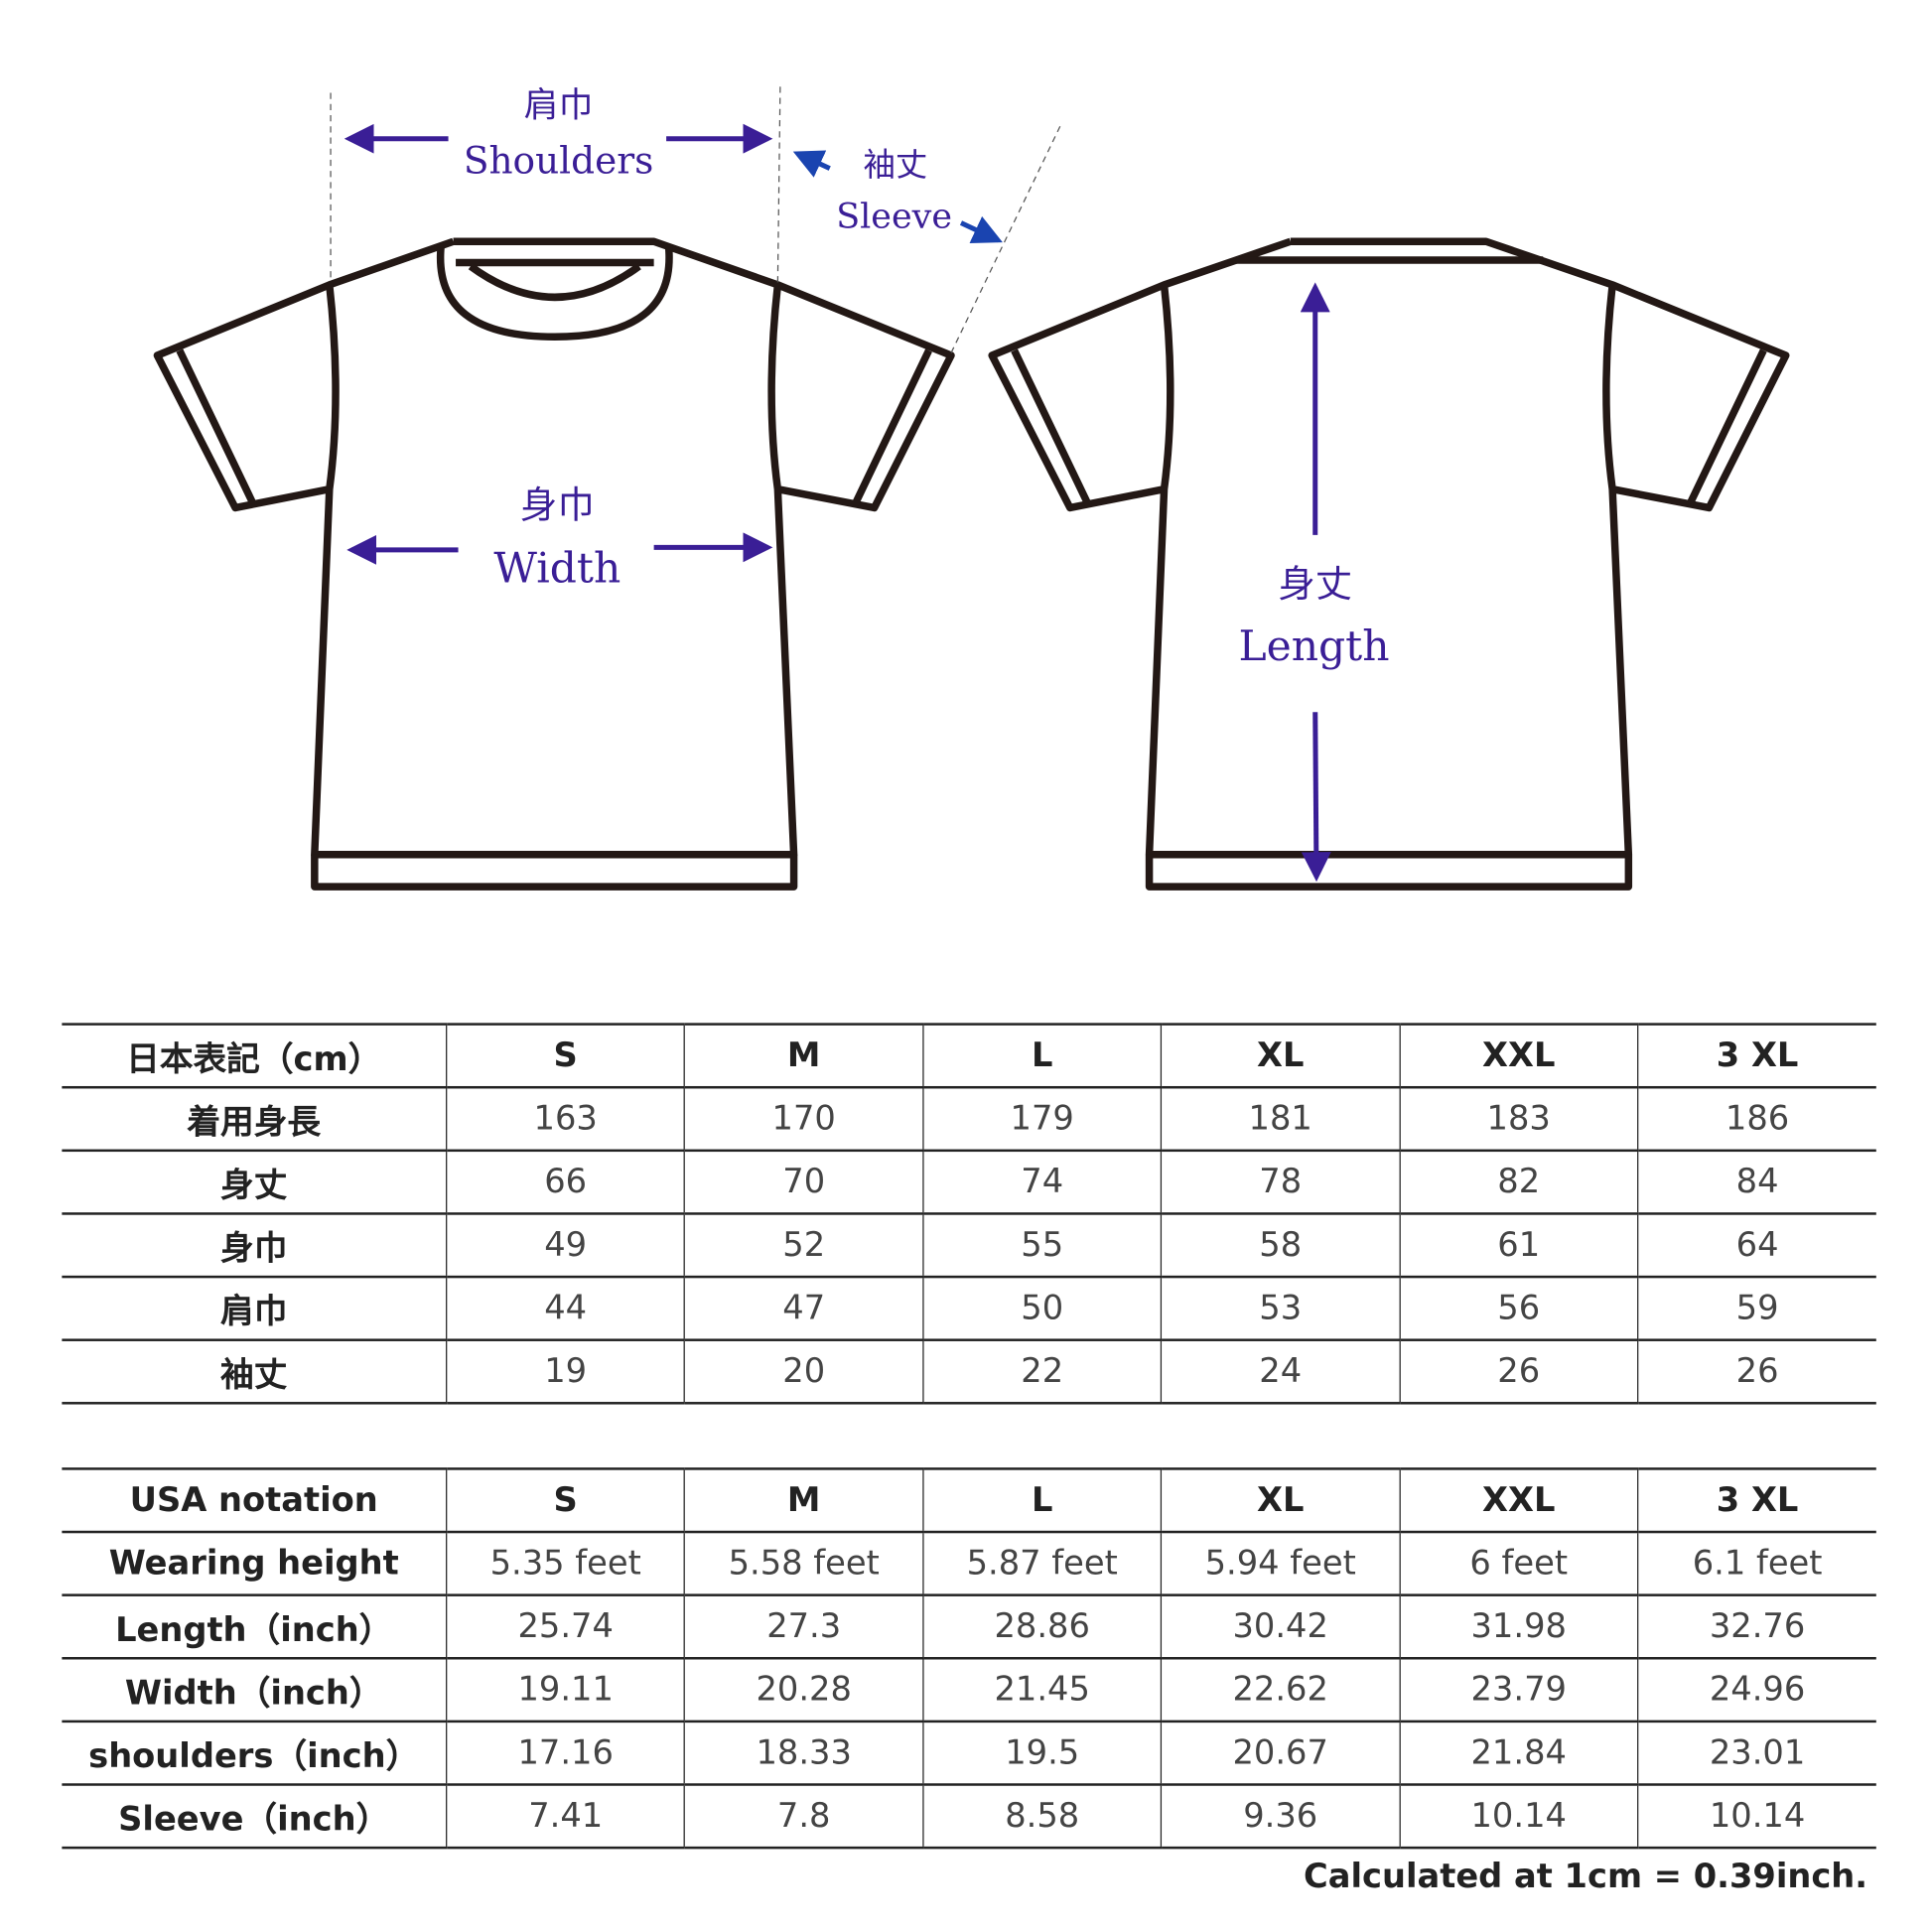 The height and width of the screenshot is (1932, 1932). Describe the element at coordinates (255, 1501) in the screenshot. I see `row-label: USA notation` at that location.